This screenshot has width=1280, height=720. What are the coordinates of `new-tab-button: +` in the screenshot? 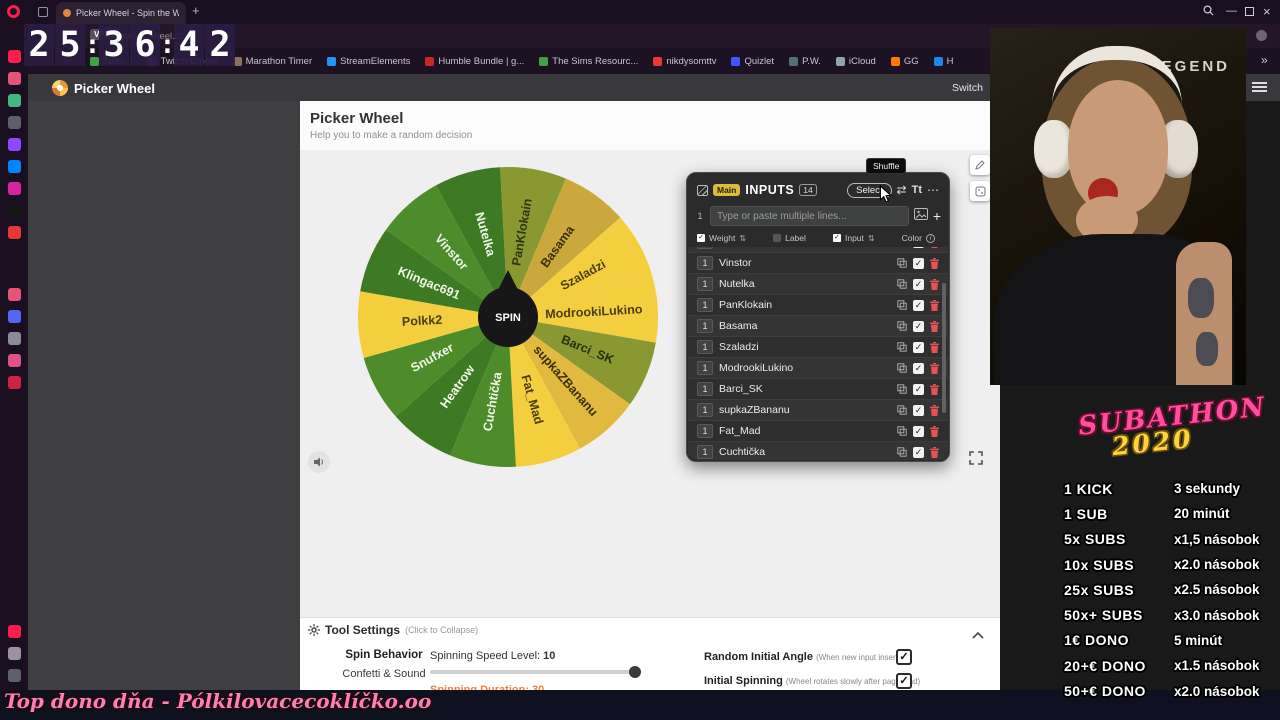 It's located at (196, 10).